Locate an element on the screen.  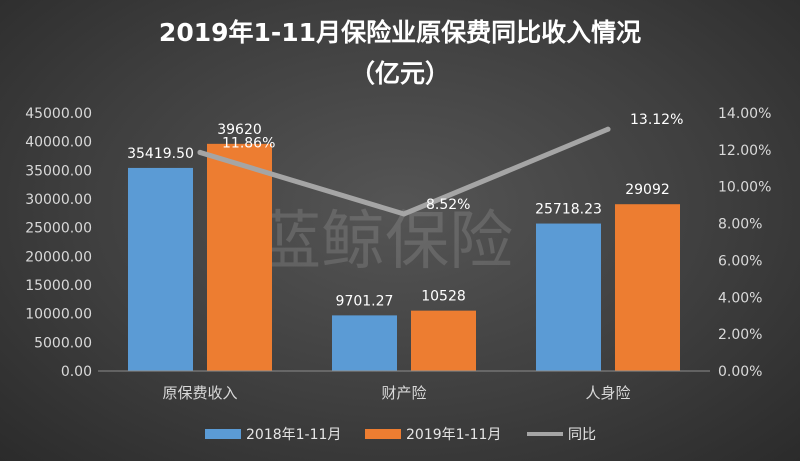
left-tick-label: 10000.00 is located at coordinates (58, 315).